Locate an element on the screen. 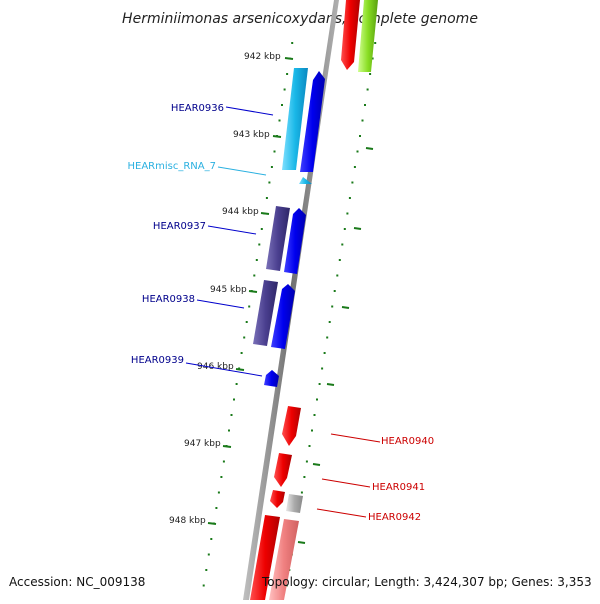  scale-tick-label: 943 kbp is located at coordinates (251, 135).